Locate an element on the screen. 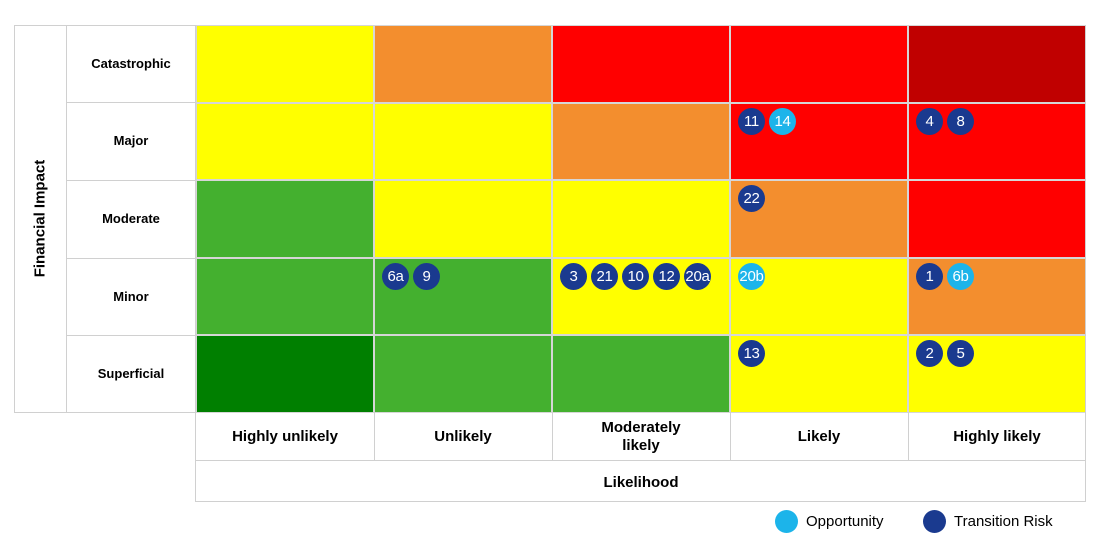 Image resolution: width=1100 pixels, height=539 pixels. marker-group: 1 6b is located at coordinates (945, 276).